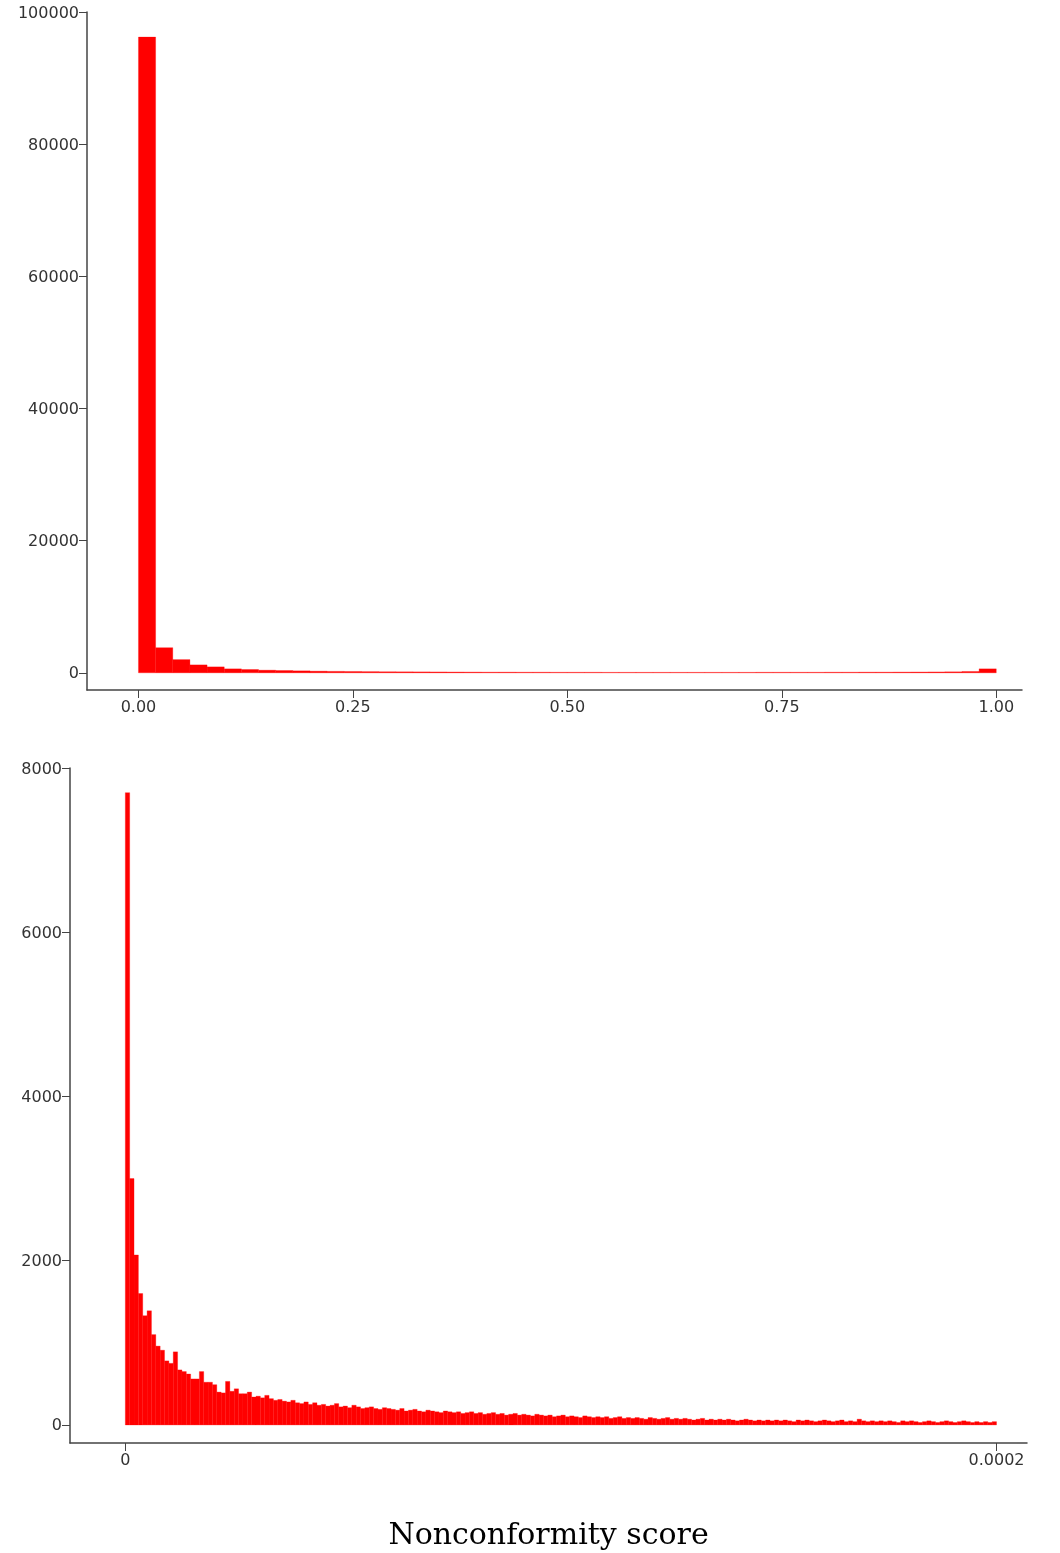 The height and width of the screenshot is (1553, 1060). What do you see at coordinates (41, 932) in the screenshot?
I see `y-tick-label: 6000` at bounding box center [41, 932].